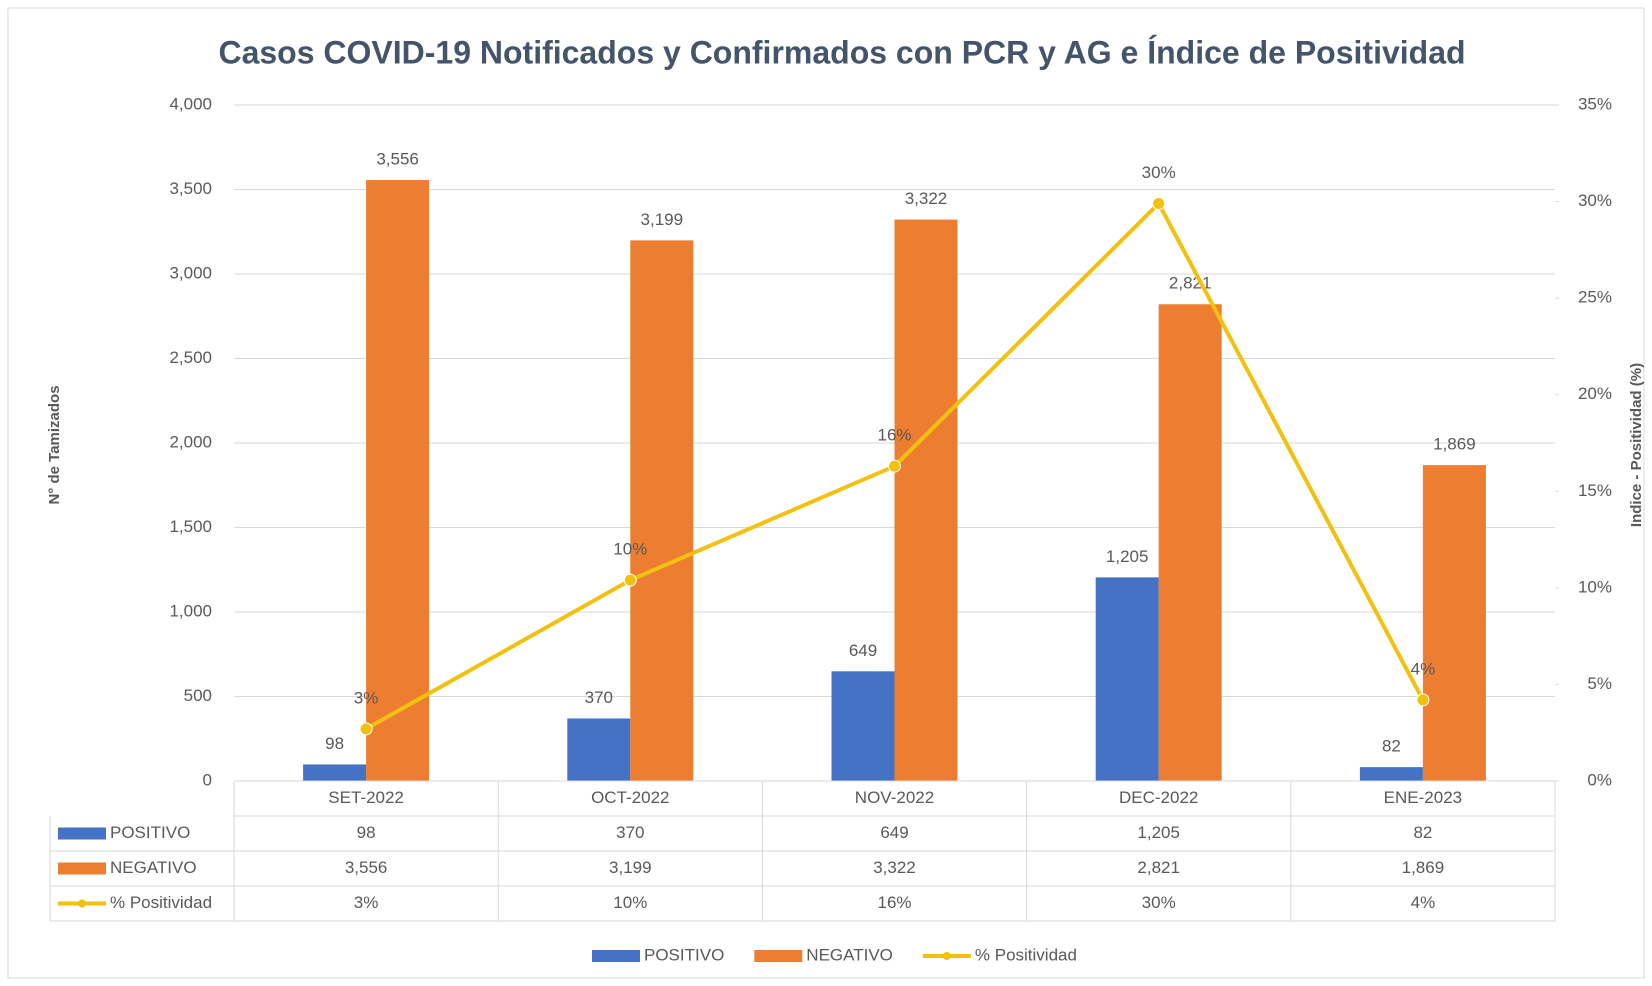  What do you see at coordinates (849, 954) in the screenshot?
I see `legend-label: NEGATIVO` at bounding box center [849, 954].